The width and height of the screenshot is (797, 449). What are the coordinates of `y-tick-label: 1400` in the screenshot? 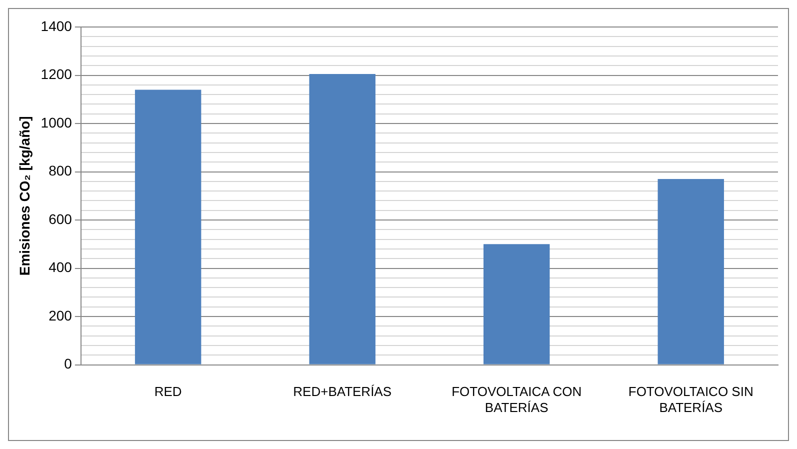 It's located at (56, 26).